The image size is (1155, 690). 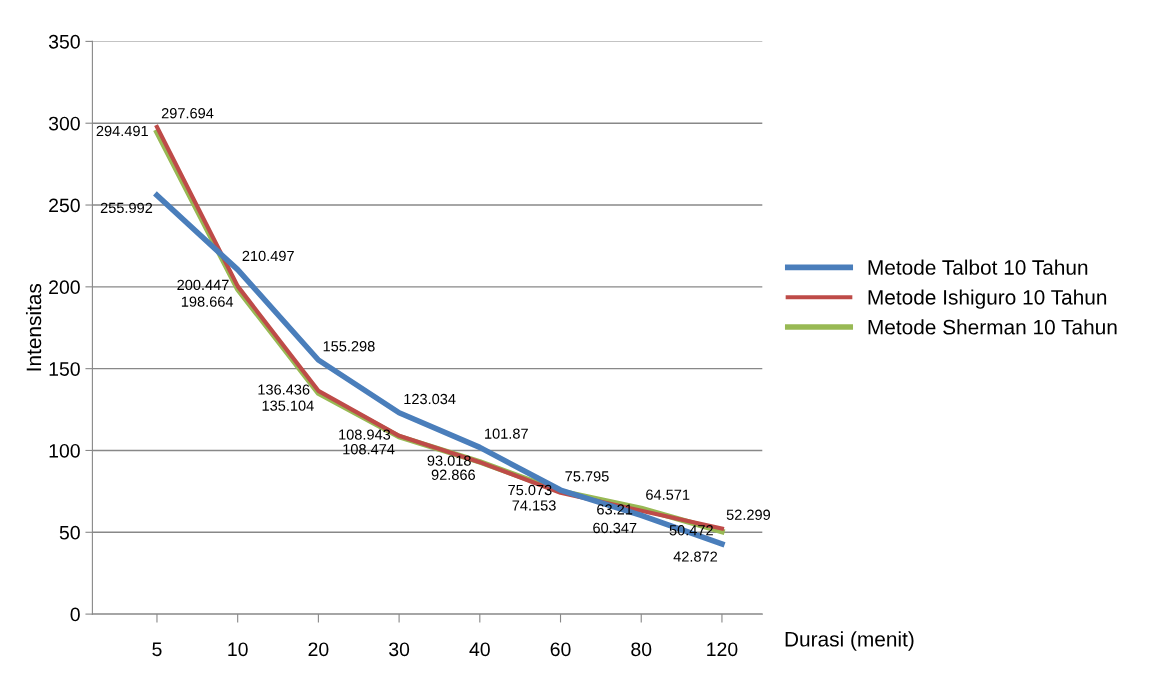 I want to click on y-axis-title: Intensitas, so click(x=33, y=327).